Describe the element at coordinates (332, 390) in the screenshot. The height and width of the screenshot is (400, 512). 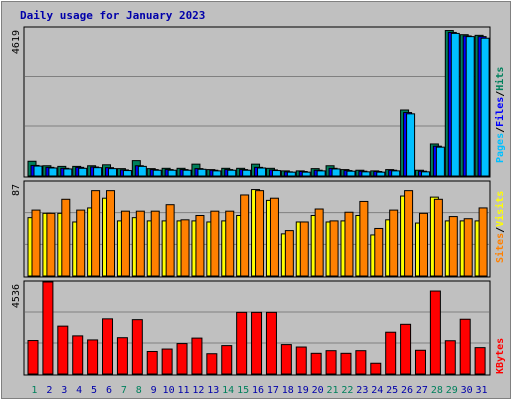
I see `day-tick-label: 21` at that location.